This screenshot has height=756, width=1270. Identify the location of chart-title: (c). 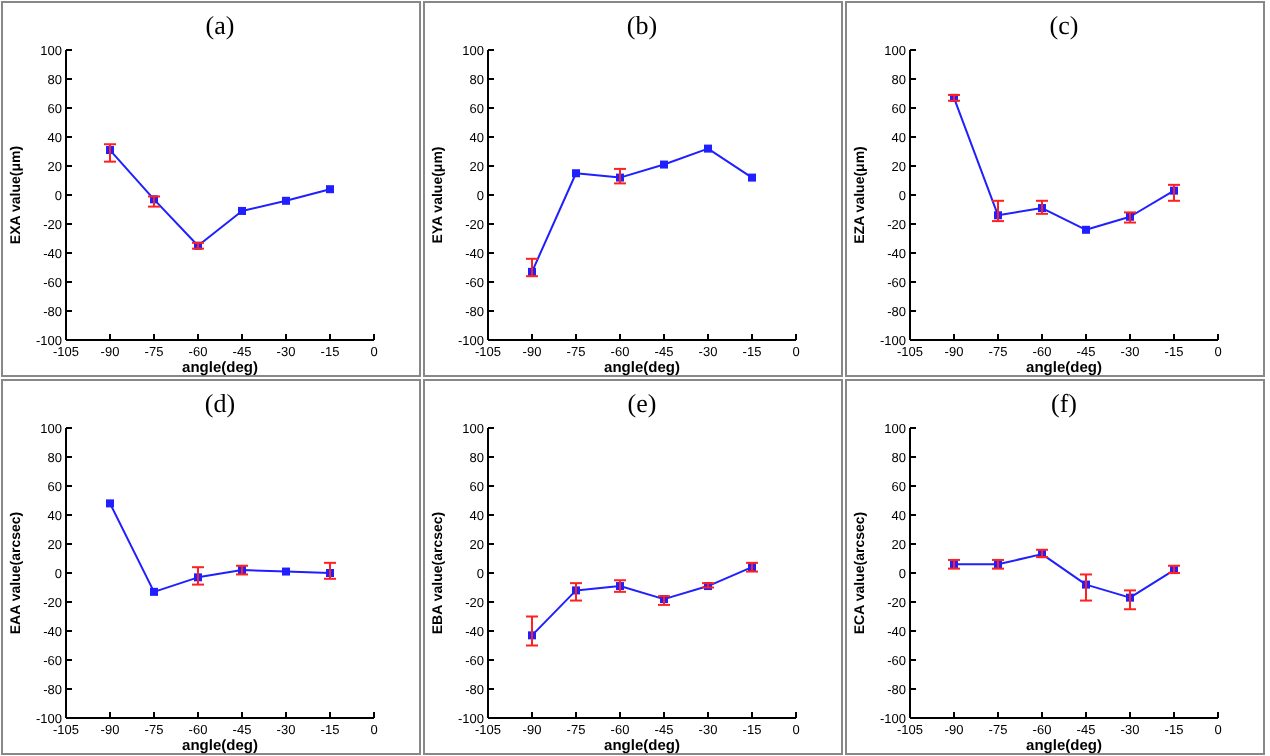
(1064, 25).